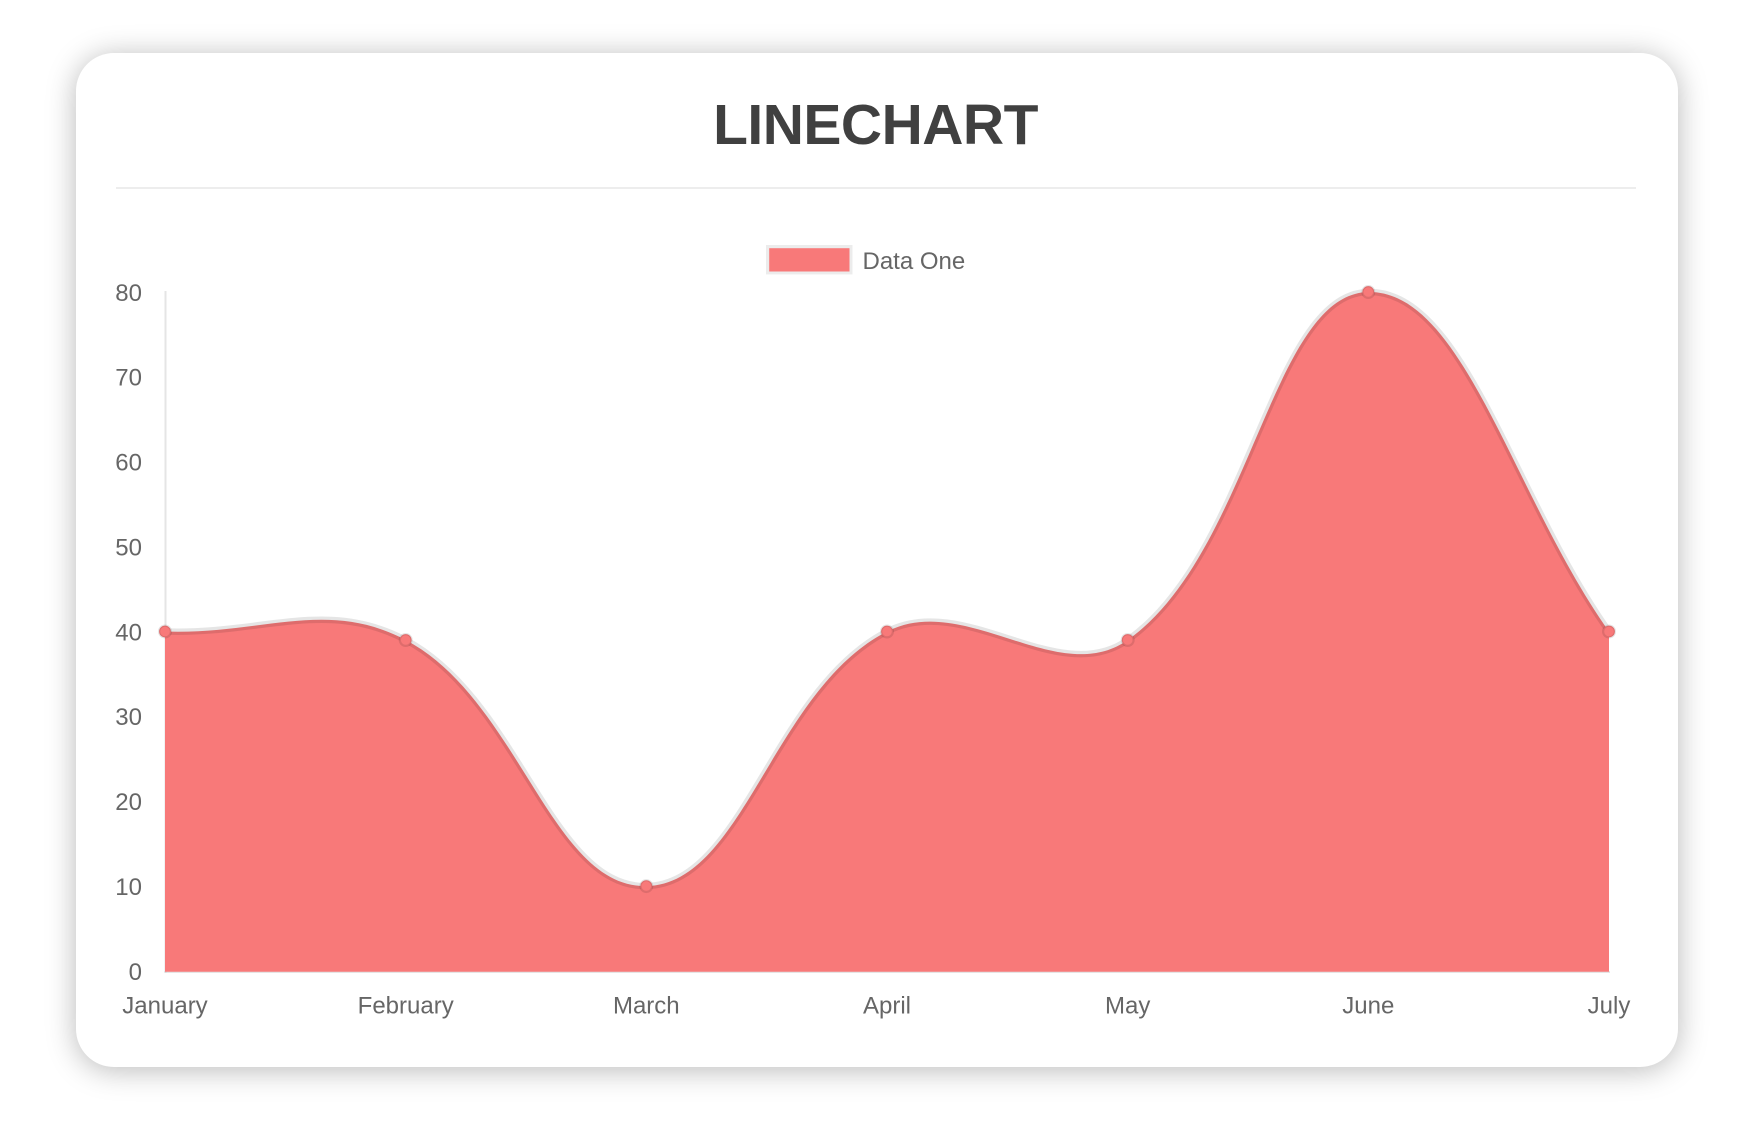  Describe the element at coordinates (406, 1006) in the screenshot. I see `svg-text: February` at that location.